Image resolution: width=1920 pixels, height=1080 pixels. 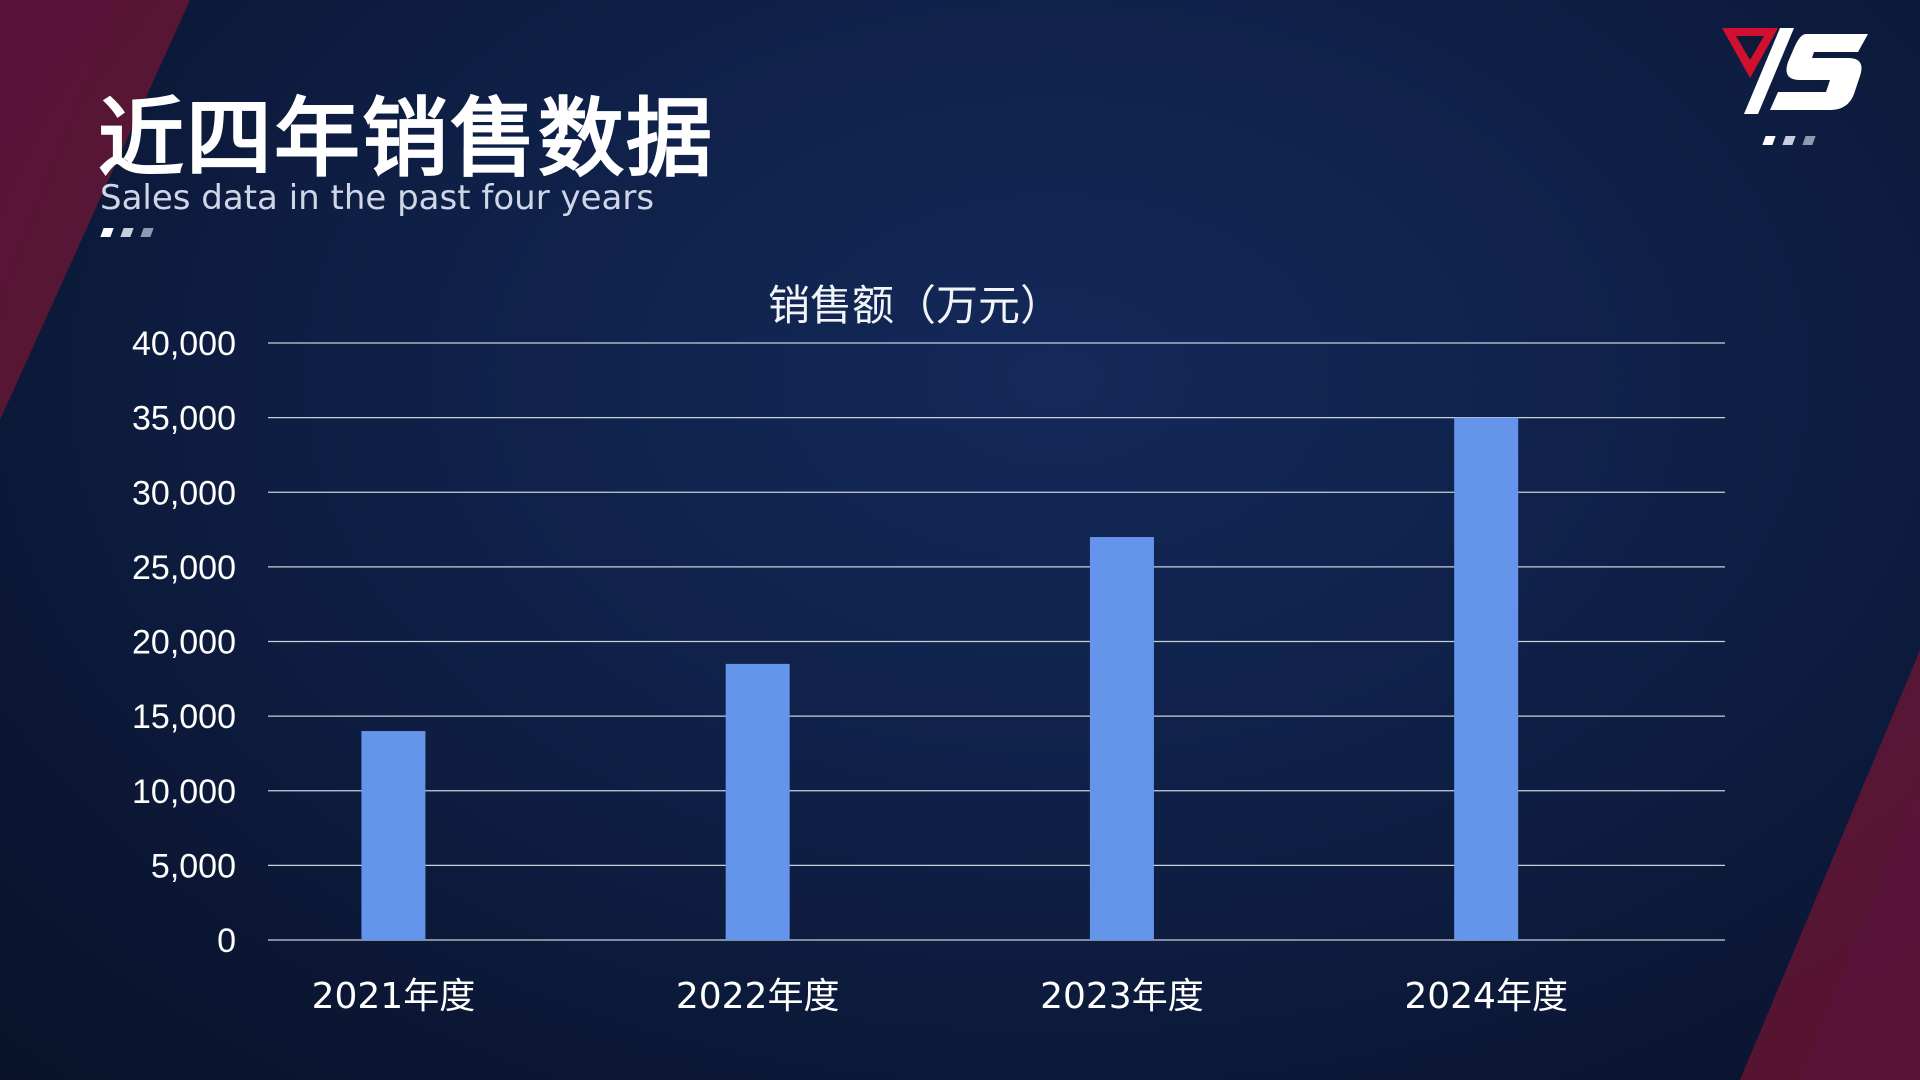 What do you see at coordinates (1795, 71) in the screenshot?
I see `brand-logo-icon` at bounding box center [1795, 71].